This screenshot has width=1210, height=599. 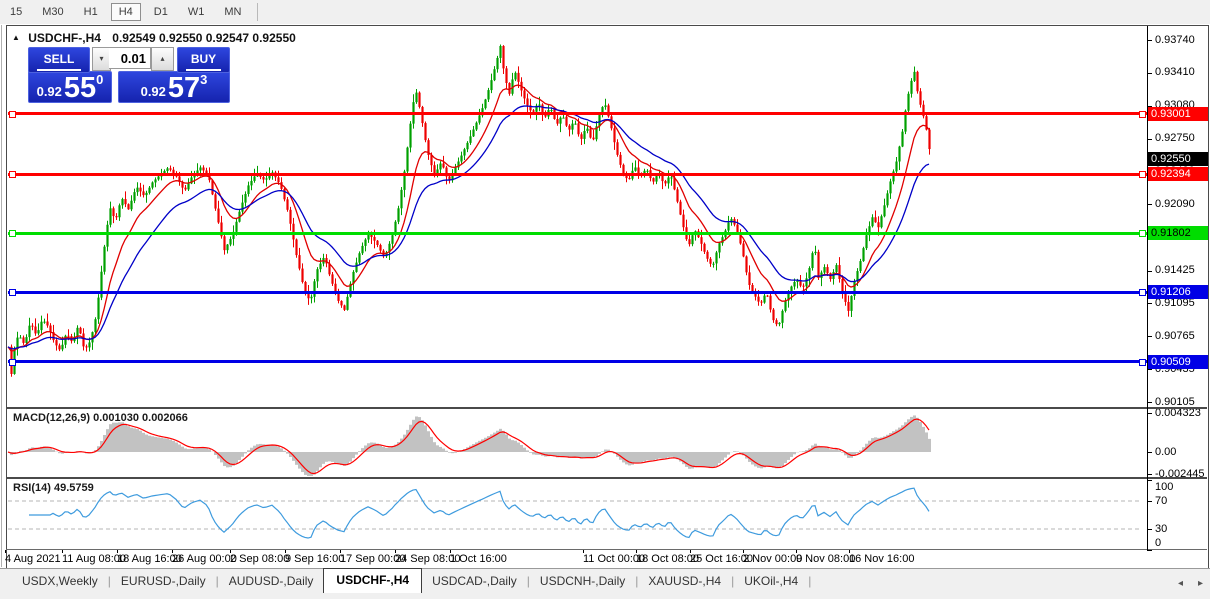 I want to click on sell-button-label: SELL, so click(x=59, y=59).